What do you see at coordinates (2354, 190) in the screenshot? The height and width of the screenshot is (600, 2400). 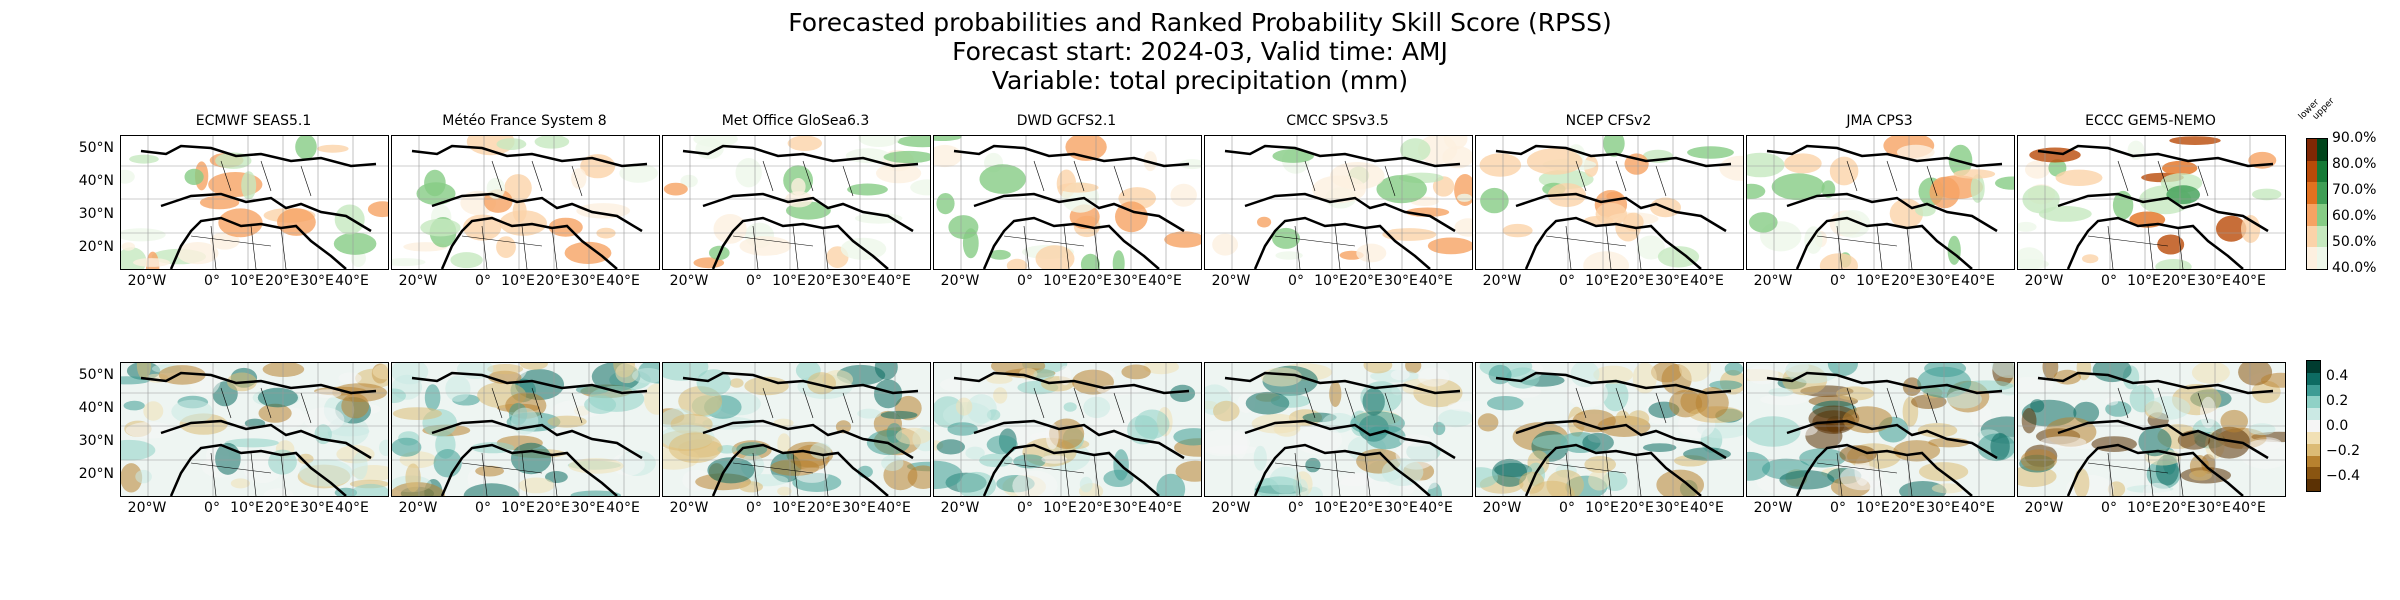 I see `probability-tick-label: 70.0%` at bounding box center [2354, 190].